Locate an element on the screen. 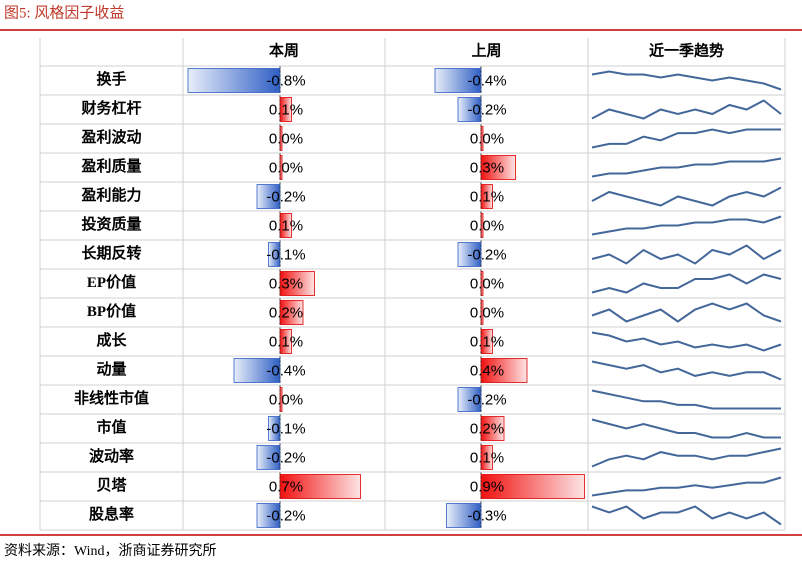 Image resolution: width=802 pixels, height=566 pixels. value-label: 0.9% is located at coordinates (487, 486).